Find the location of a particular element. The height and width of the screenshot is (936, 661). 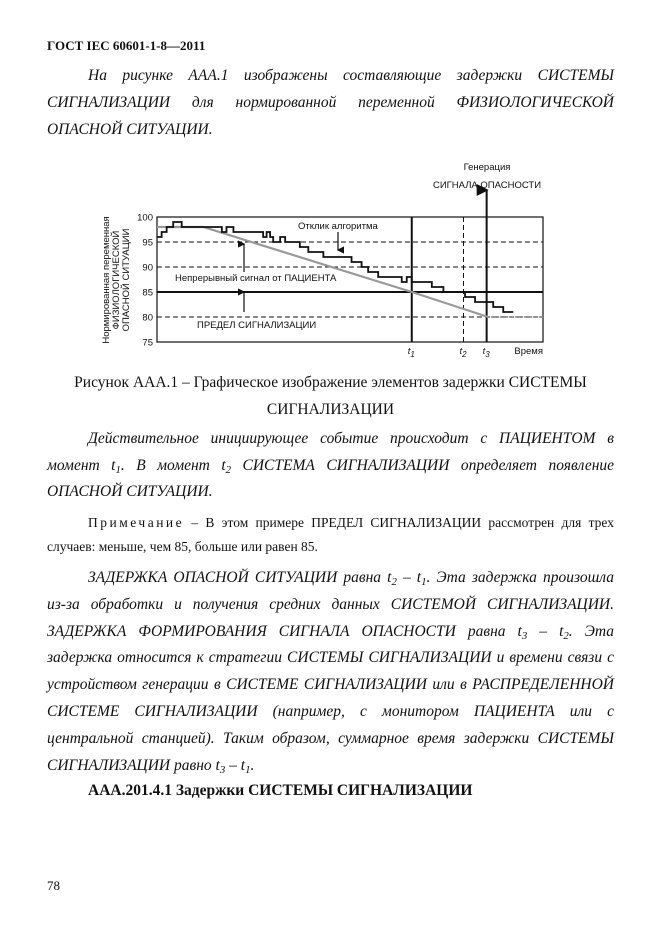

y-tick-label: 80 is located at coordinates (147, 318).